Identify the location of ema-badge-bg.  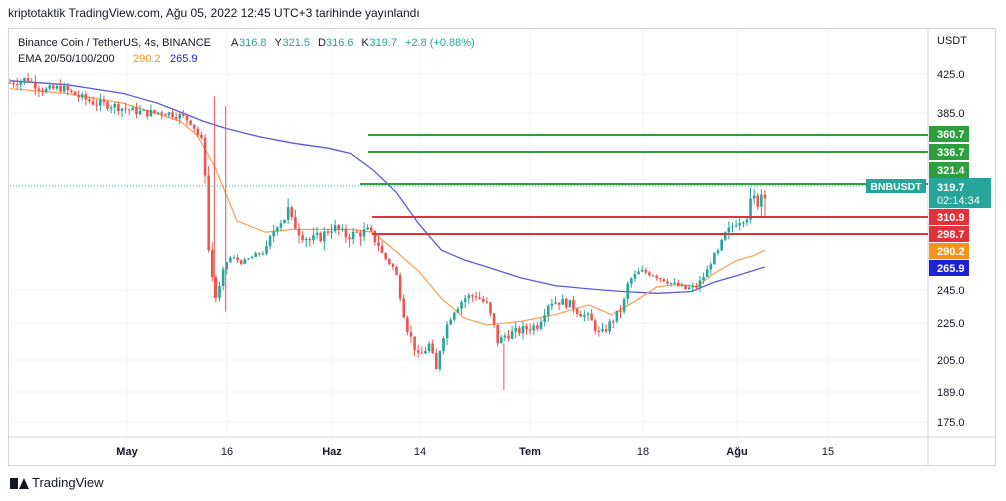
(949, 251).